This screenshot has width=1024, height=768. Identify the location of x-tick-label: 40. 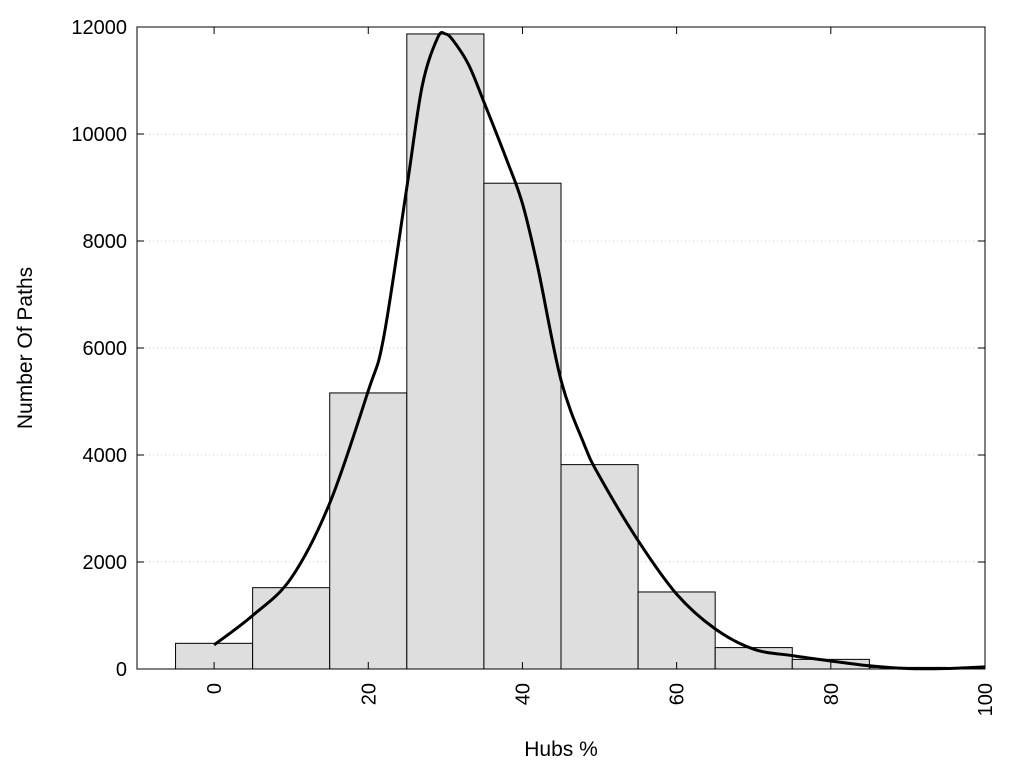
(523, 694).